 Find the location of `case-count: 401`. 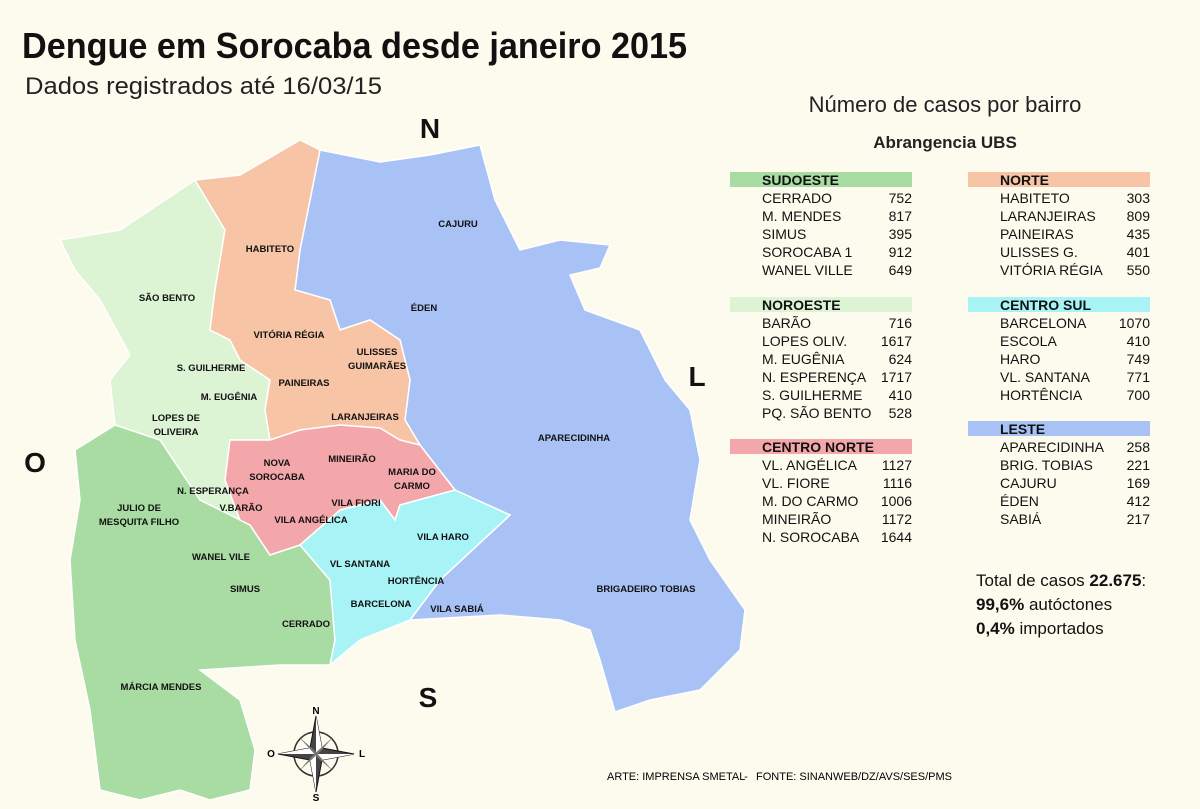

case-count: 401 is located at coordinates (1139, 252).